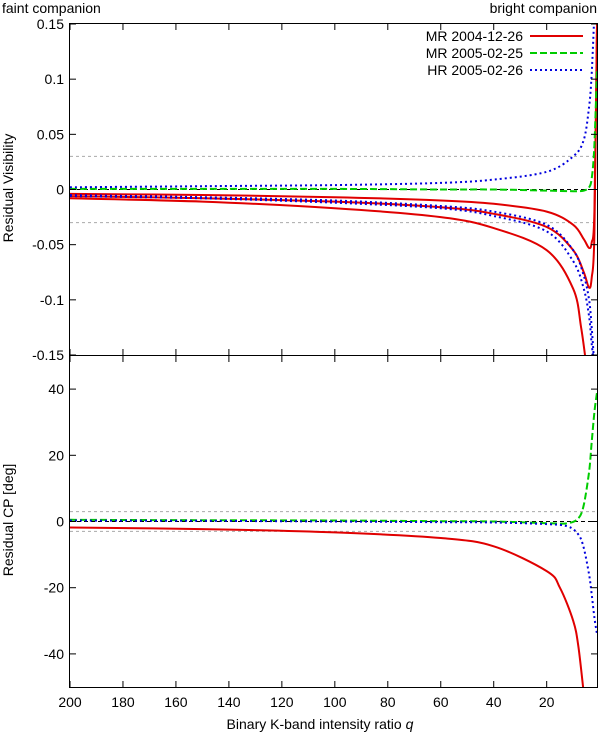 The height and width of the screenshot is (738, 599). What do you see at coordinates (56, 455) in the screenshot?
I see `y-tick-label: 20` at bounding box center [56, 455].